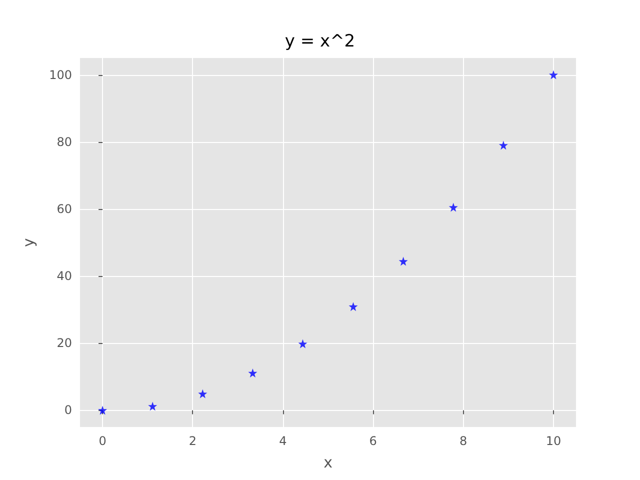 Image resolution: width=640 pixels, height=480 pixels. Describe the element at coordinates (283, 441) in the screenshot. I see `x-tick-label: 4` at that location.